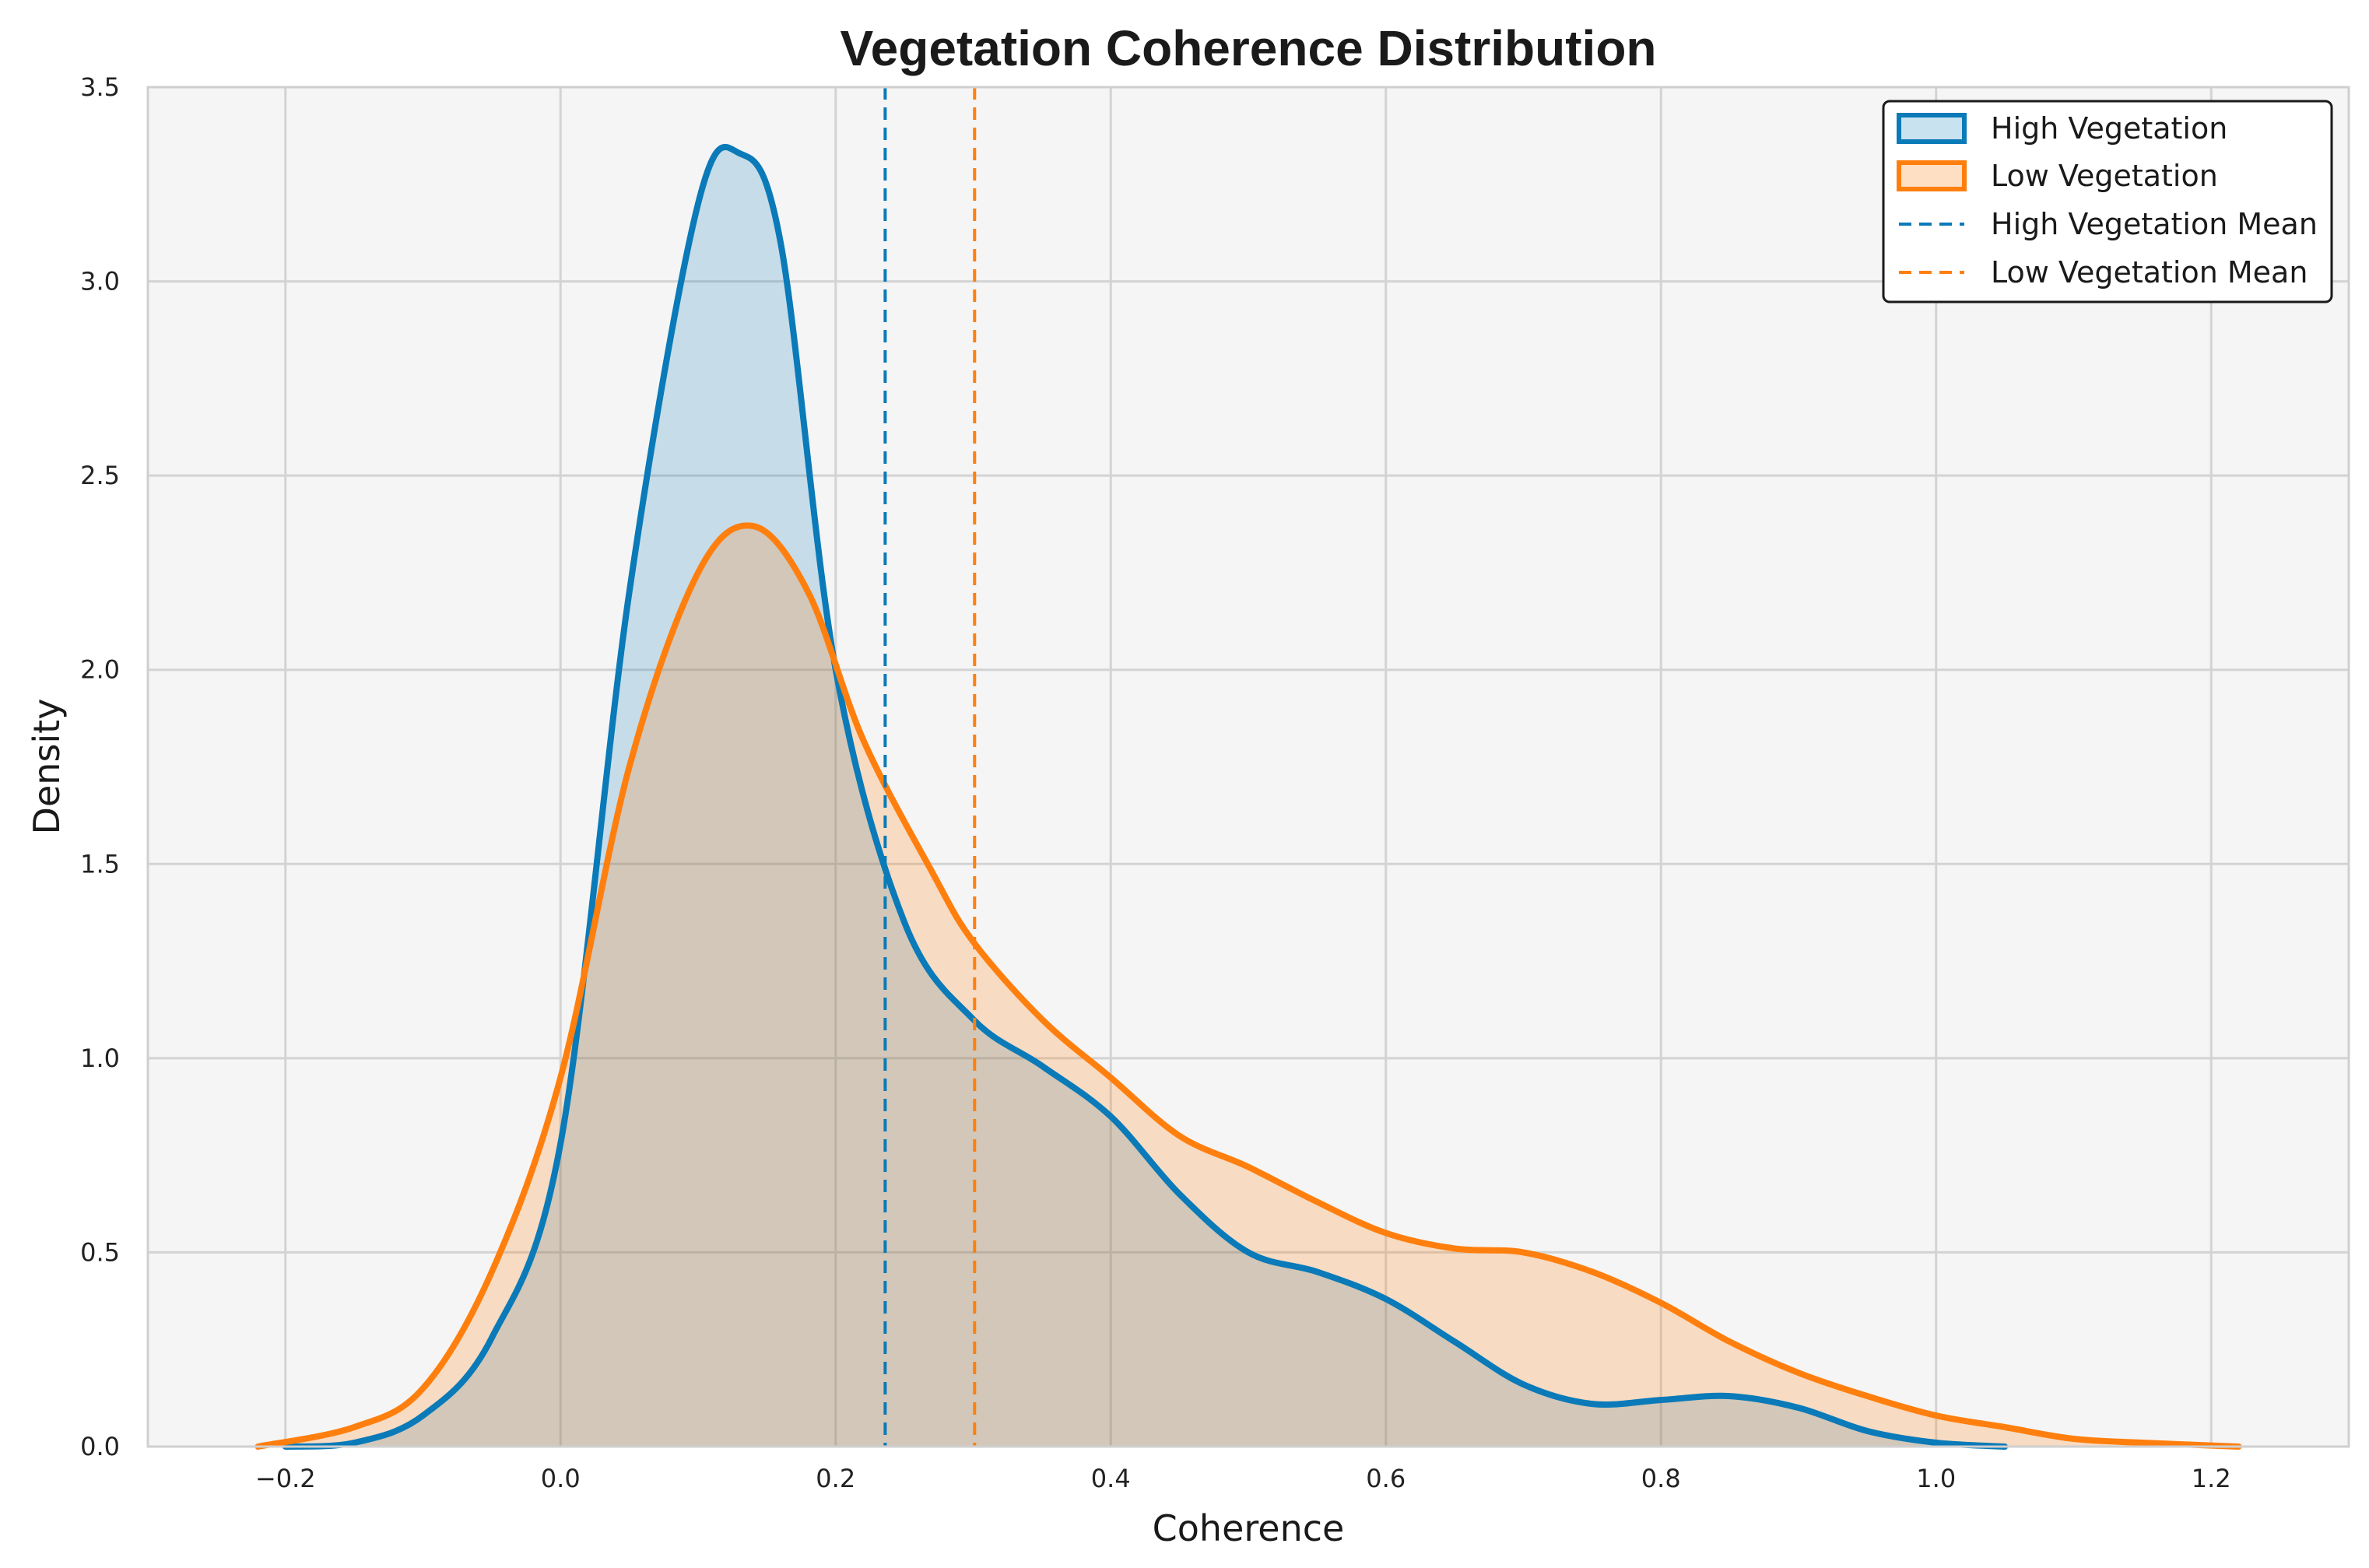 The image size is (2369, 1568). I want to click on y-tick-label: 0.0, so click(100, 1446).